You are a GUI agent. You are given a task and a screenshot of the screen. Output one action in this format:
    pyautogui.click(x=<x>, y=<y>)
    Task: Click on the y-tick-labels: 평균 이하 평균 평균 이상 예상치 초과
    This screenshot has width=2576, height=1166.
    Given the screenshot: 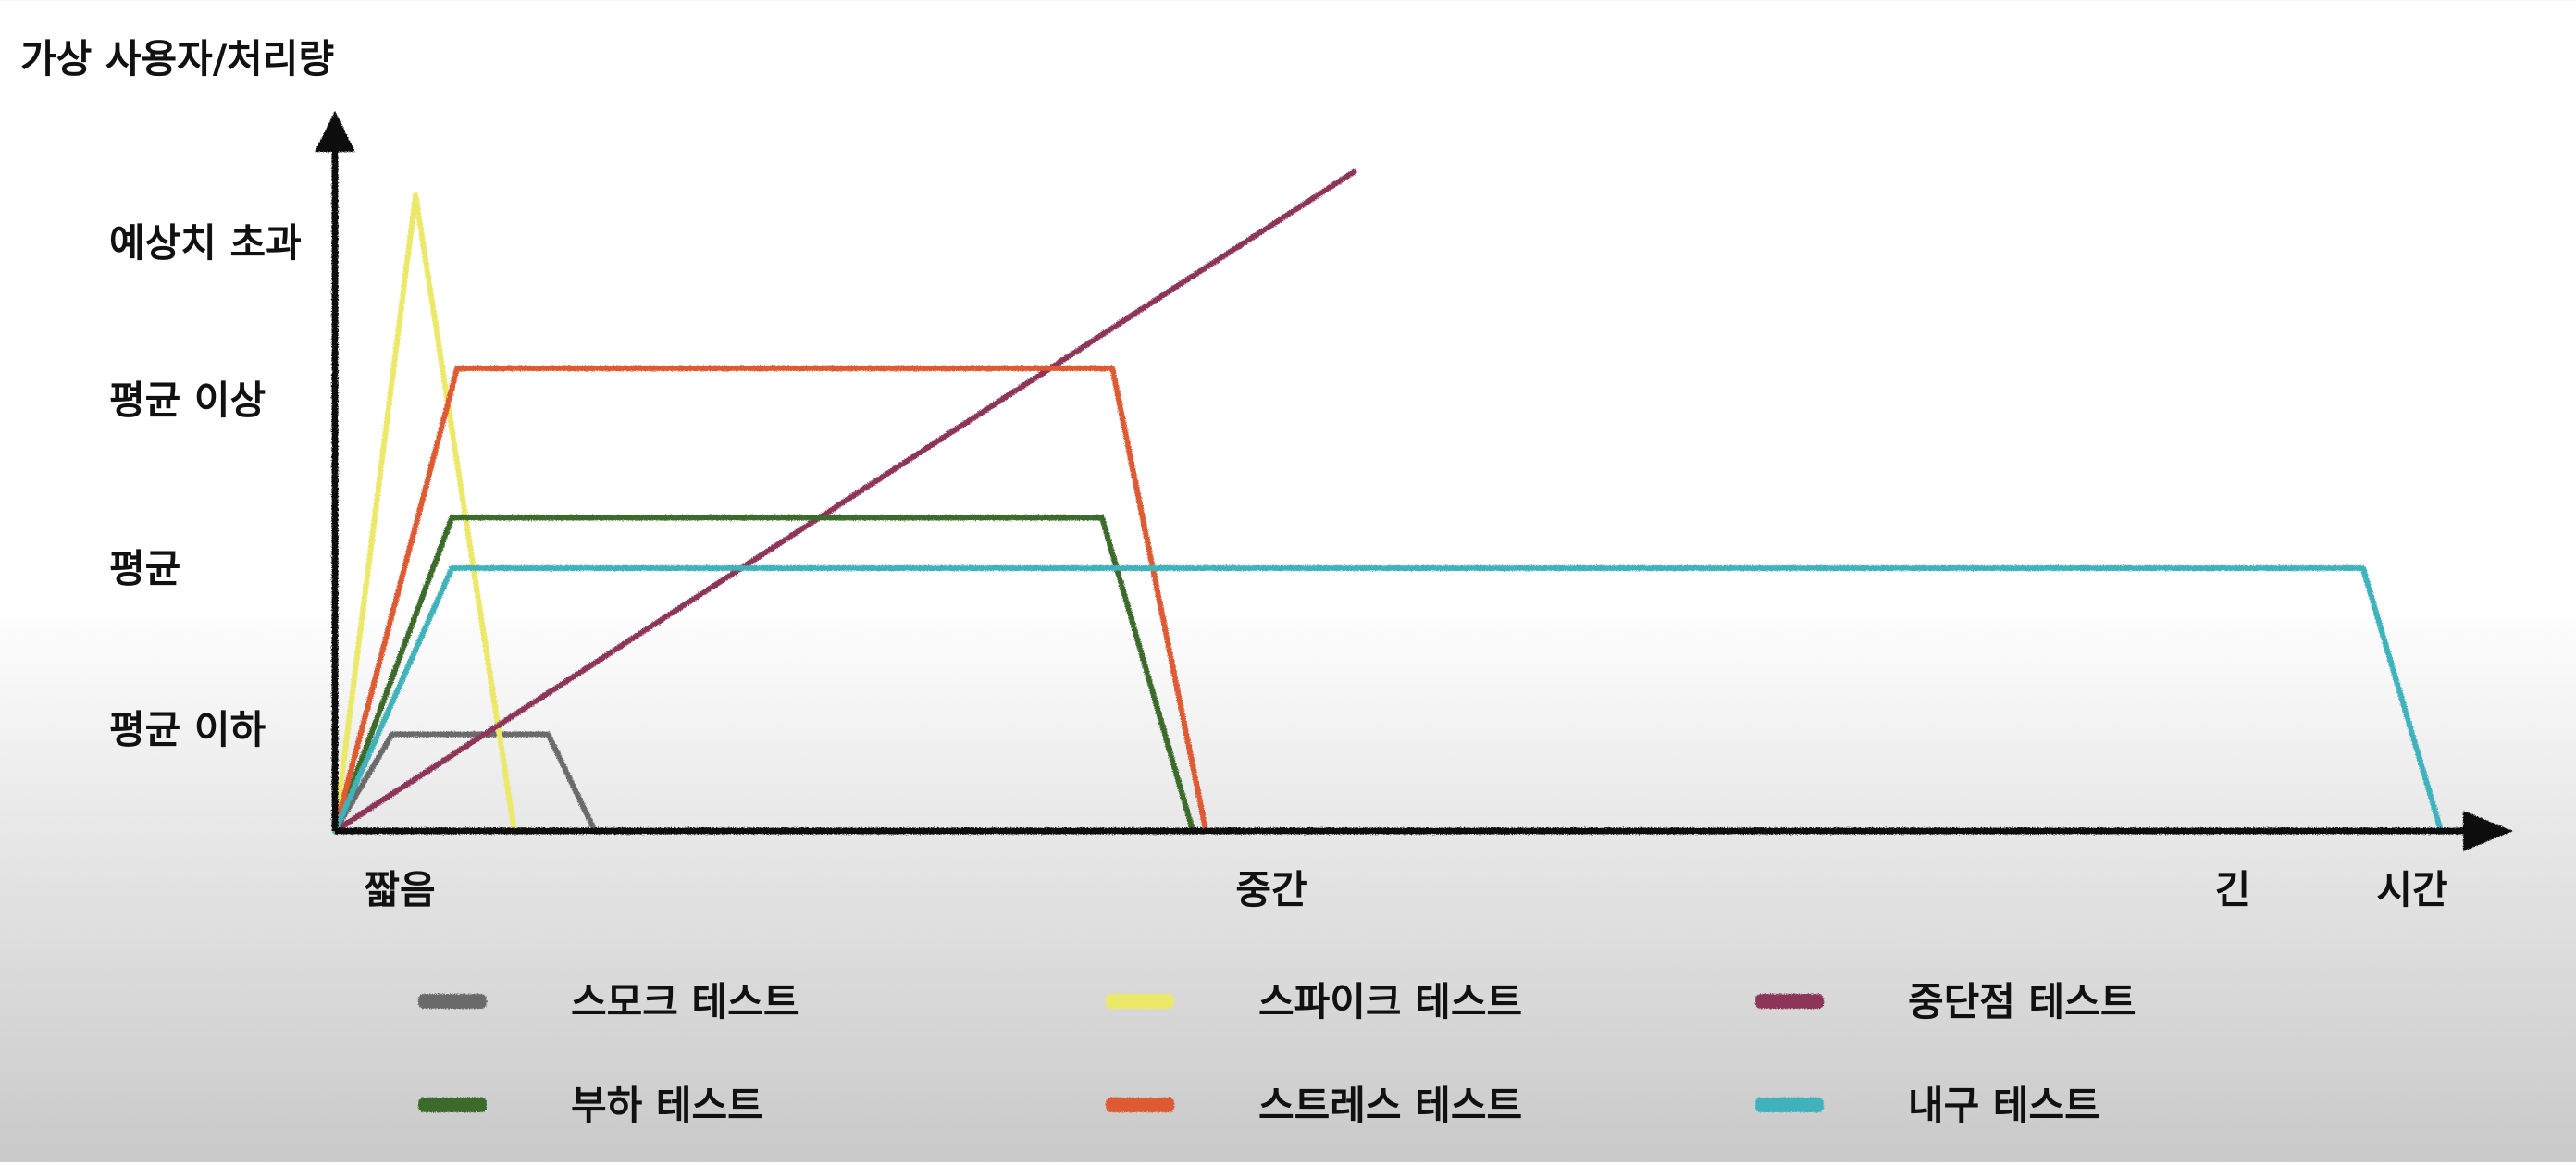 What is the action you would take?
    pyautogui.click(x=206, y=486)
    